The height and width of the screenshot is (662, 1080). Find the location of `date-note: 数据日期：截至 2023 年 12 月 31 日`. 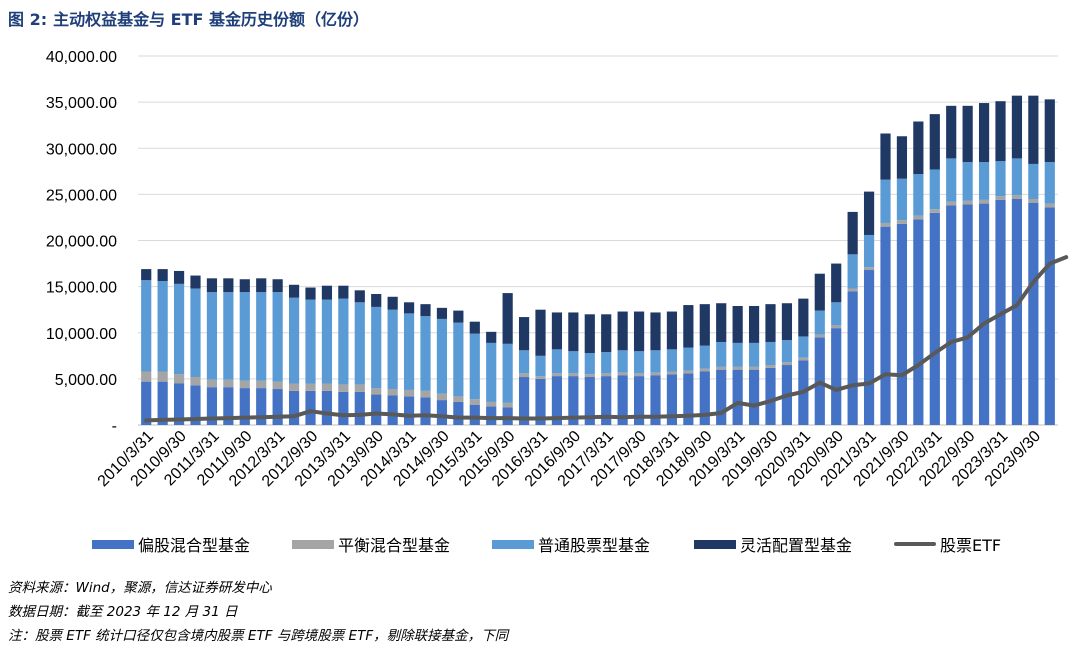

date-note: 数据日期：截至 2023 年 12 月 31 日 is located at coordinates (123, 612).